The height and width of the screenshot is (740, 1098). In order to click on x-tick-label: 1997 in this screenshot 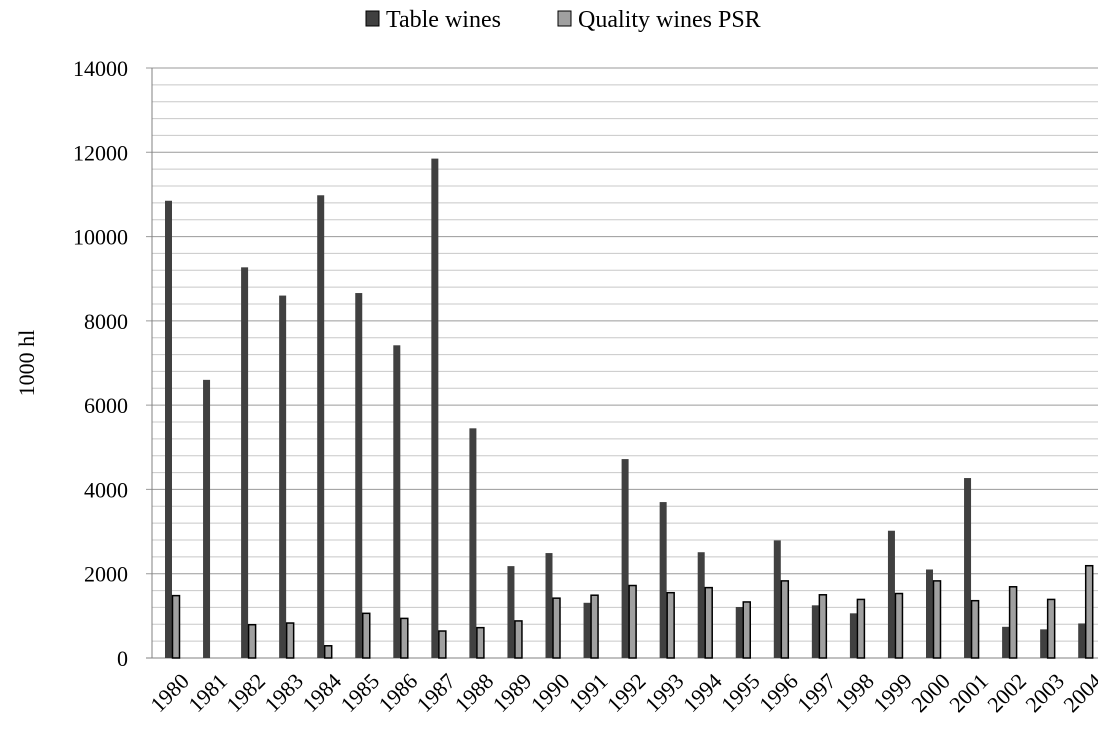, I will do `click(816, 692)`.